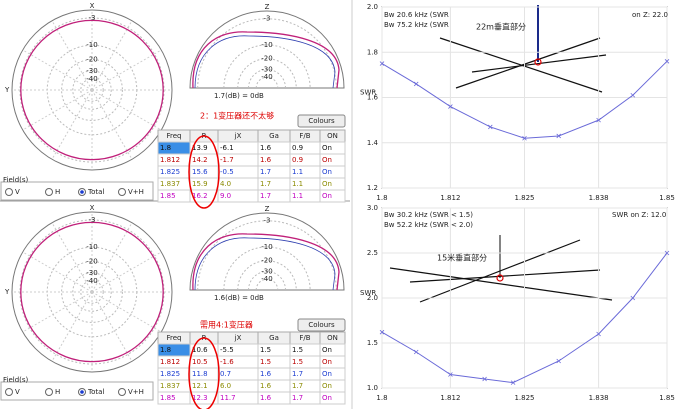 The height and width of the screenshot is (409, 678). What do you see at coordinates (667, 398) in the screenshot?
I see `x-tick-label: 1.85` at bounding box center [667, 398].